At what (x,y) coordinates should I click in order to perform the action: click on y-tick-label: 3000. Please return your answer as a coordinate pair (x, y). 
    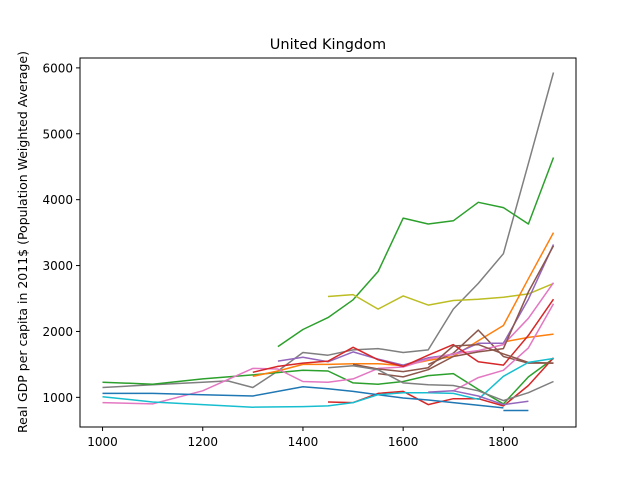
    Looking at the image, I should click on (57, 266).